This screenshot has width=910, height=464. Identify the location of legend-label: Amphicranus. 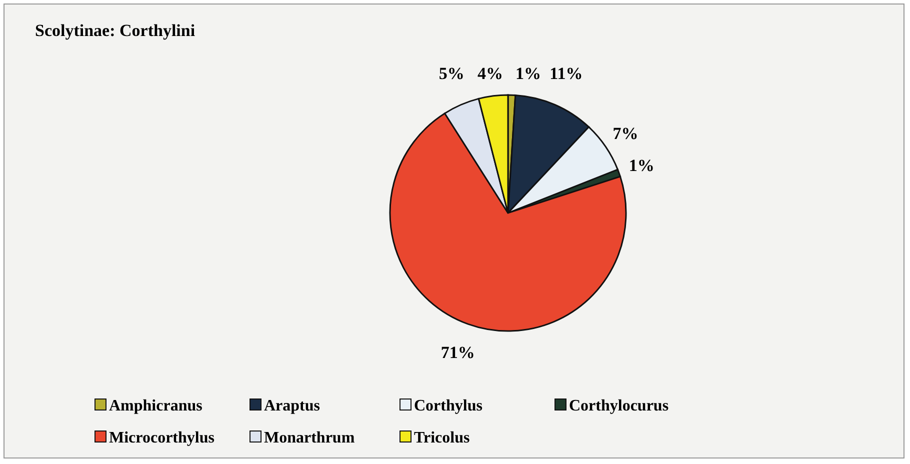
(155, 406).